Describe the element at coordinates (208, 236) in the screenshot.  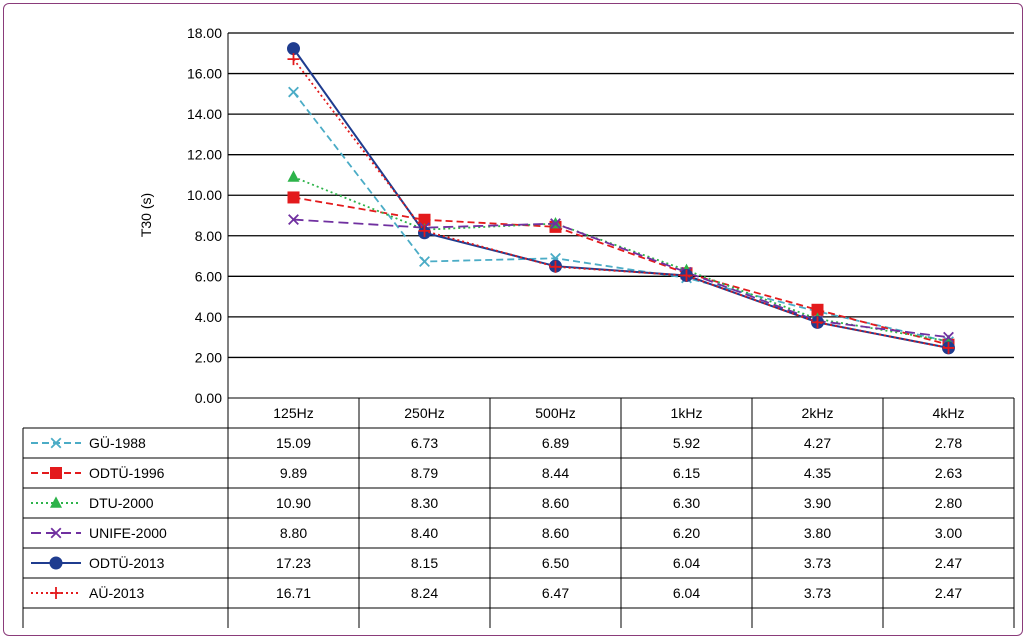
I see `y-tick-label: 8.00` at that location.